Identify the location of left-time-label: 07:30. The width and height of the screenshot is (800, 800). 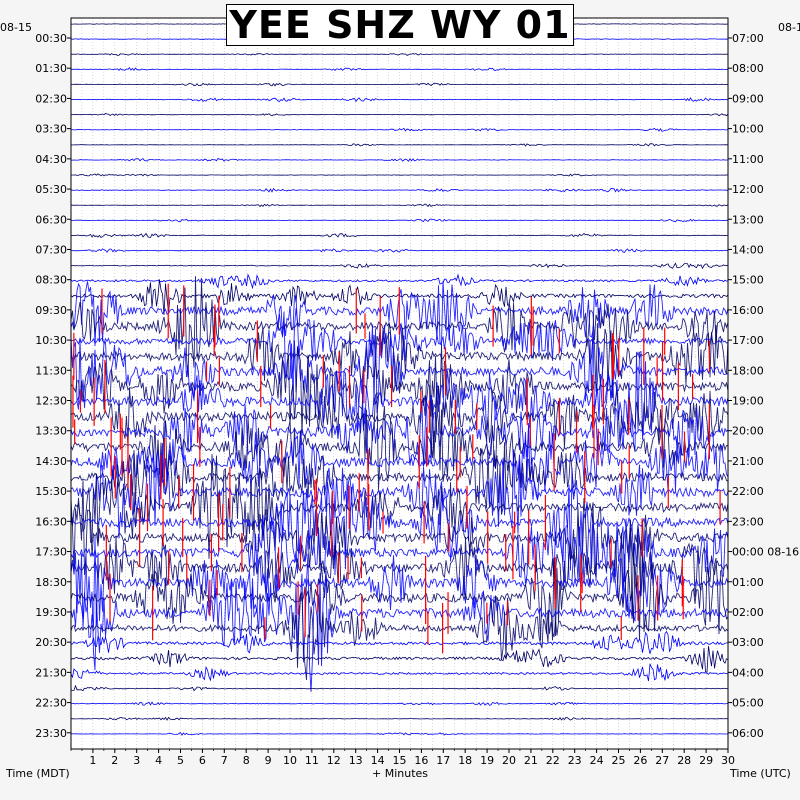
(51, 249).